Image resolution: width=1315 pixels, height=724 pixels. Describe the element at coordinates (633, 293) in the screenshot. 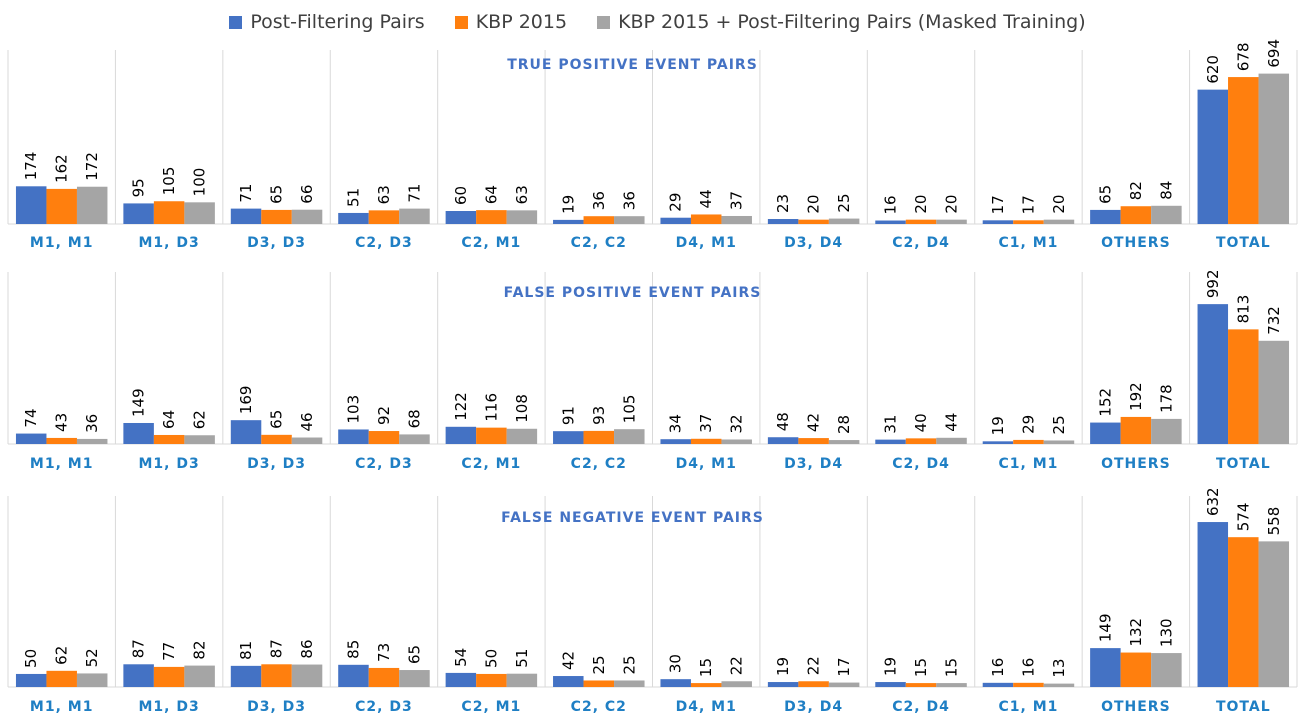

I see `false-positive-panel-title: FALSE POSITIVE EVENT PAIRS` at that location.